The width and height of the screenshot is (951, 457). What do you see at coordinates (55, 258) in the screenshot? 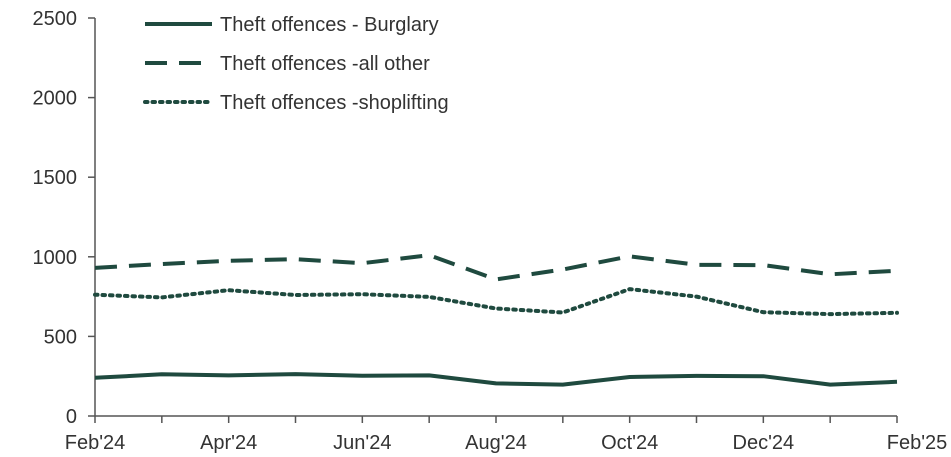
I see `y-tick-label: 1000` at bounding box center [55, 258].